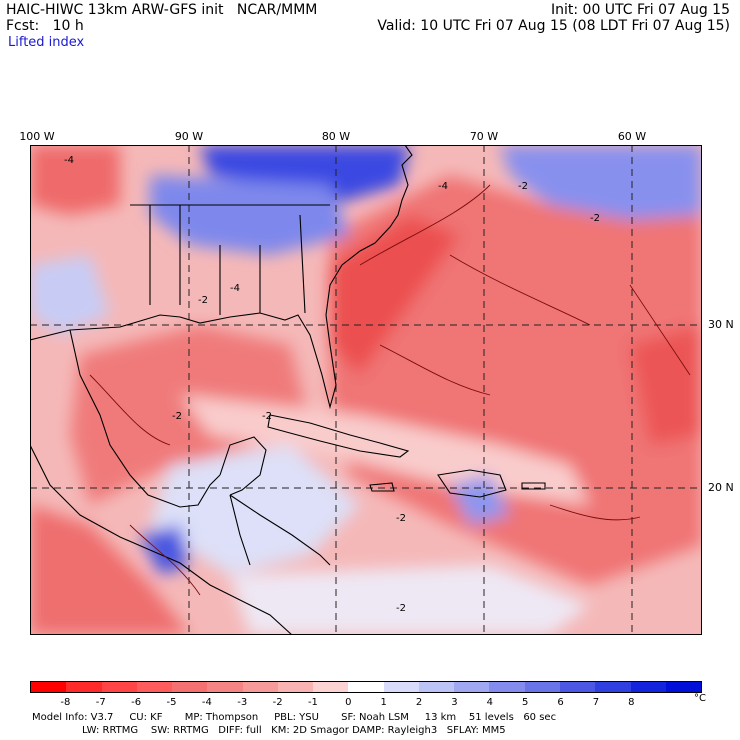  What do you see at coordinates (336, 136) in the screenshot?
I see `lon-label-80w: 80 W` at bounding box center [336, 136].